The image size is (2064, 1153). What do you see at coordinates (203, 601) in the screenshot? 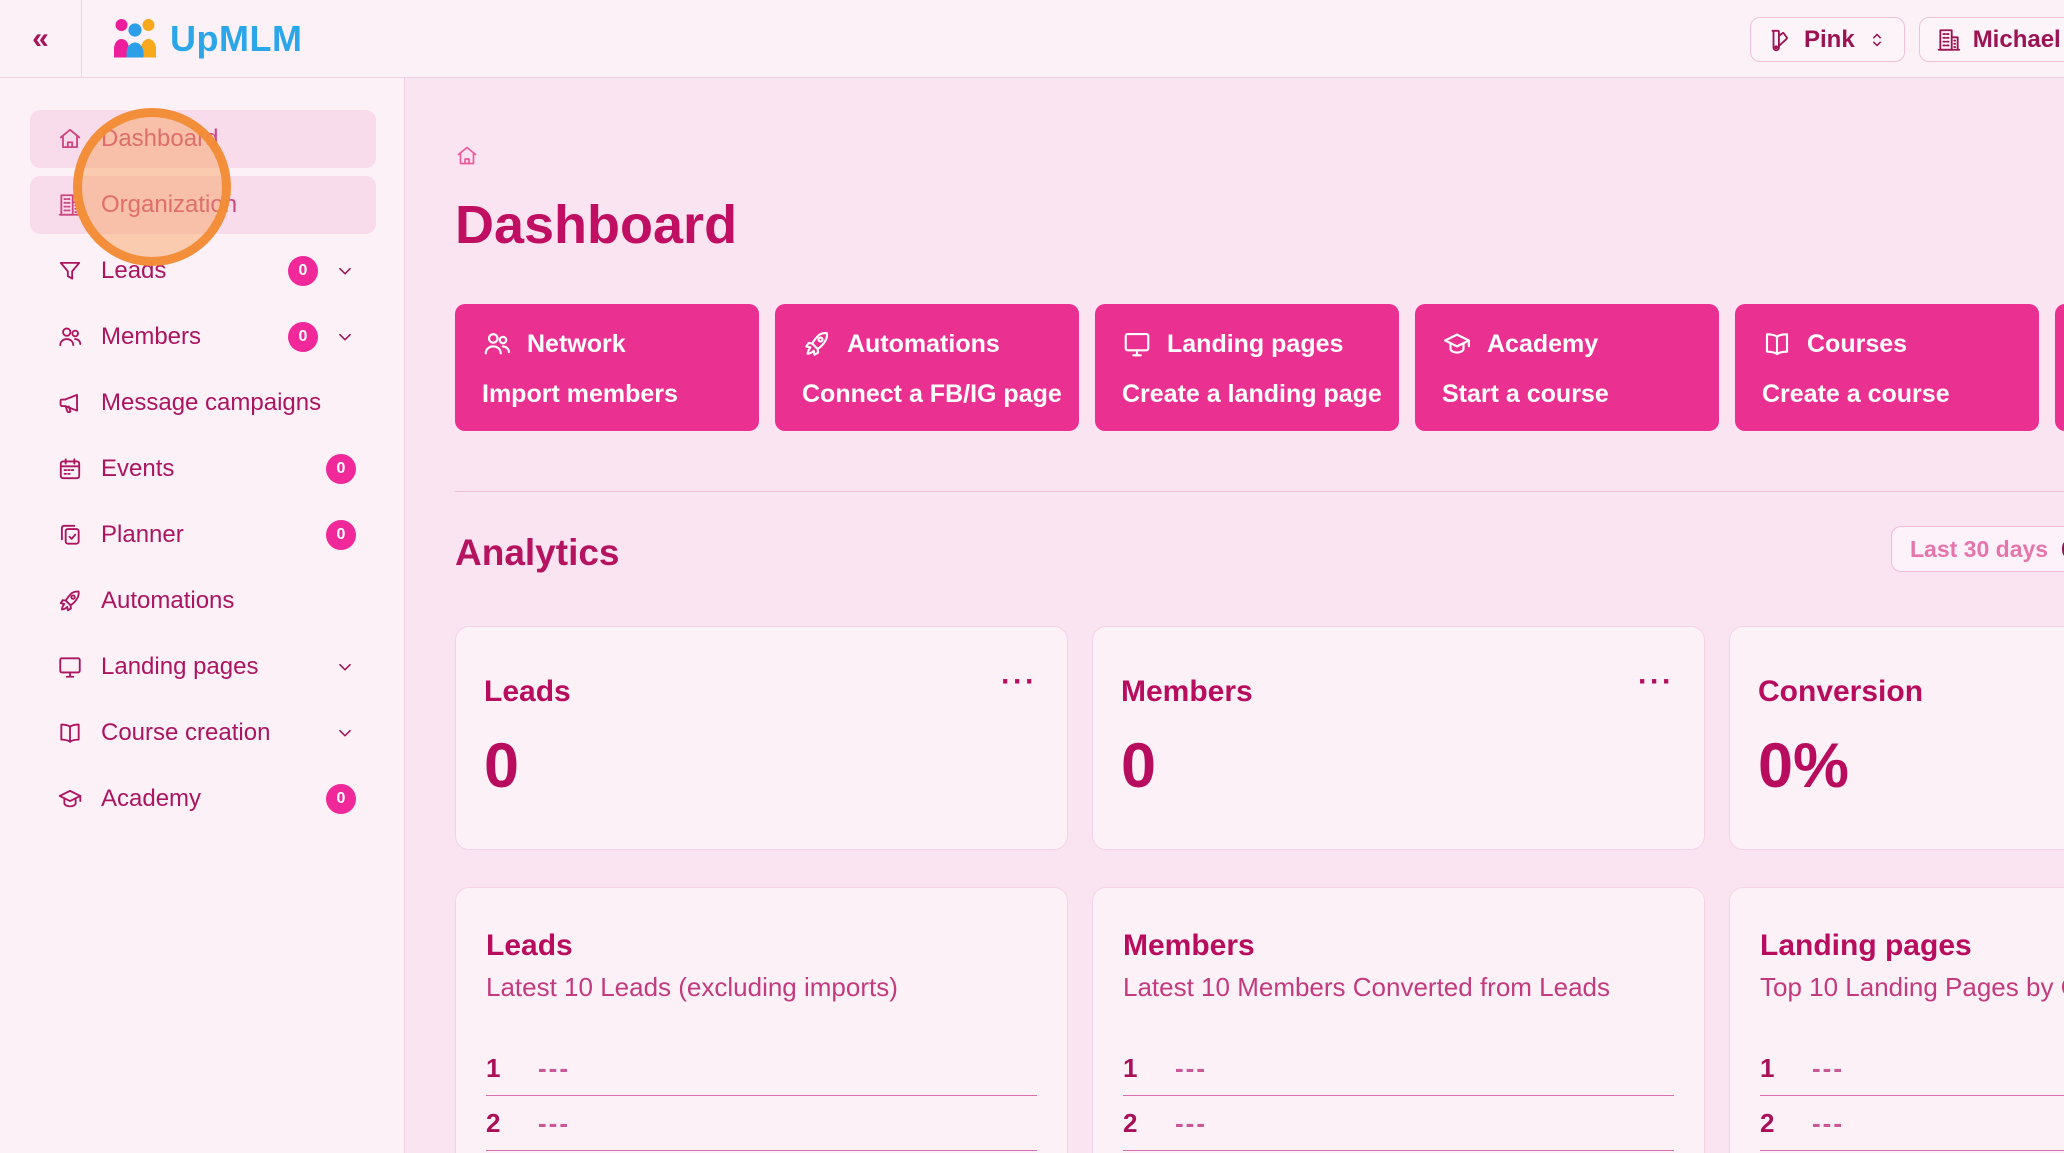
I see `sidebar-item-automations: Automations` at bounding box center [203, 601].